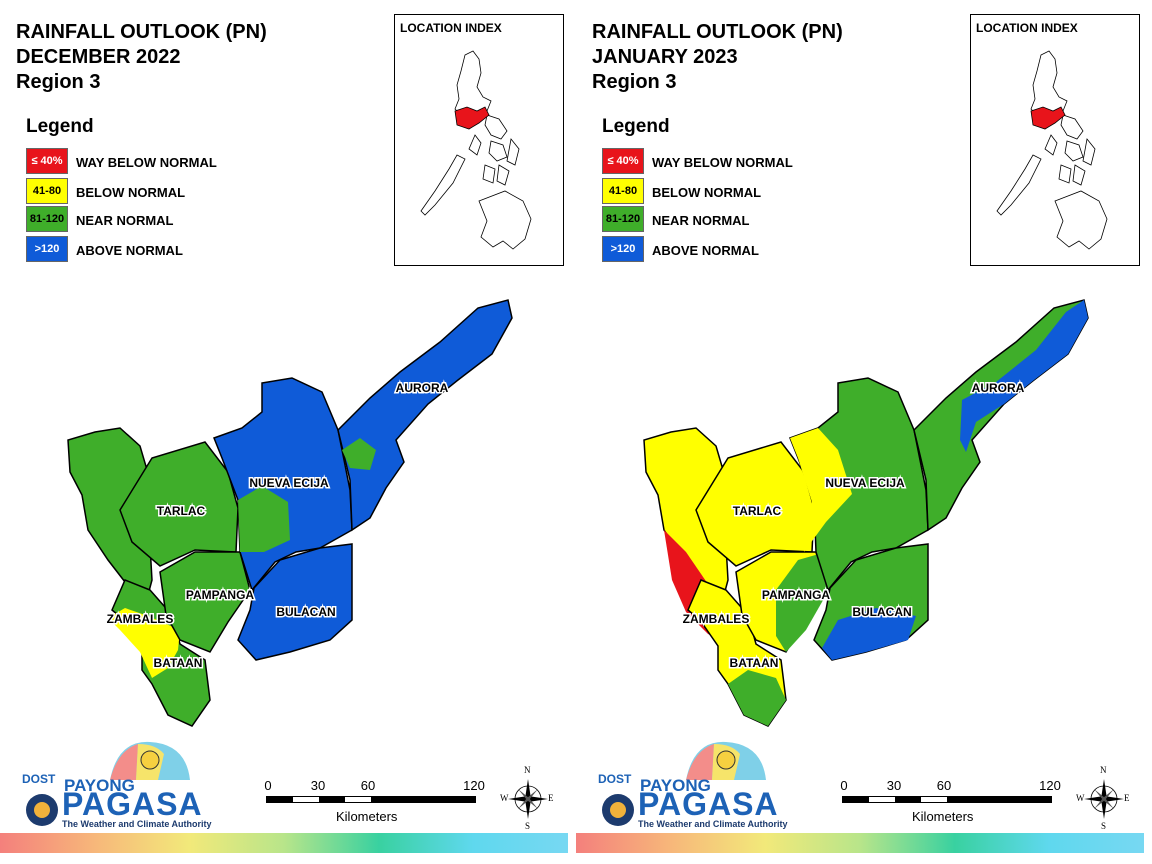  Describe the element at coordinates (757, 698) in the screenshot. I see `zone-near-normal-bataan` at that location.